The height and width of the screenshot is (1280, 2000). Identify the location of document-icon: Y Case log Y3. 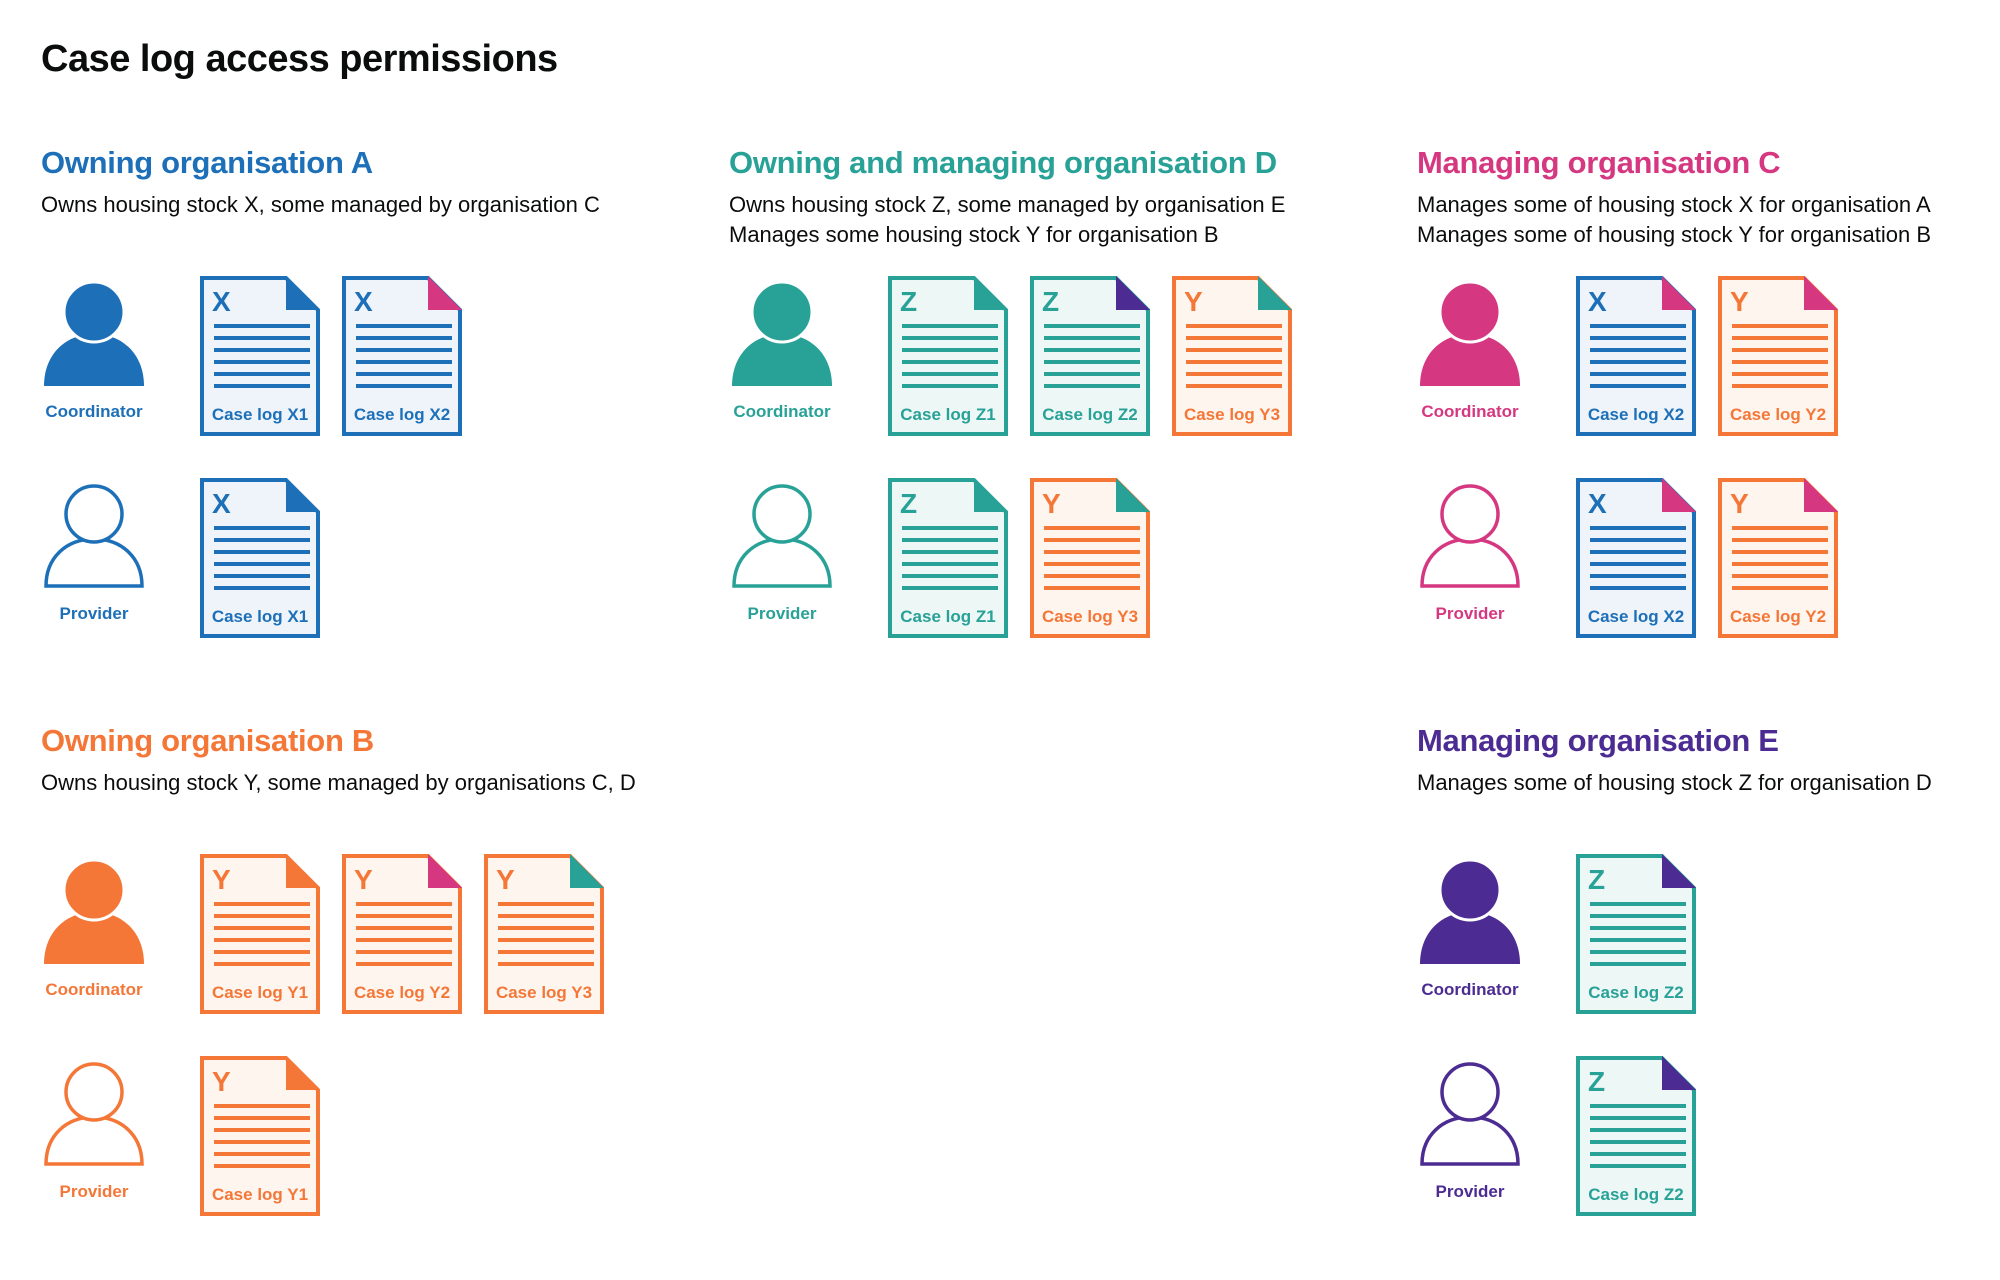
(1090, 558).